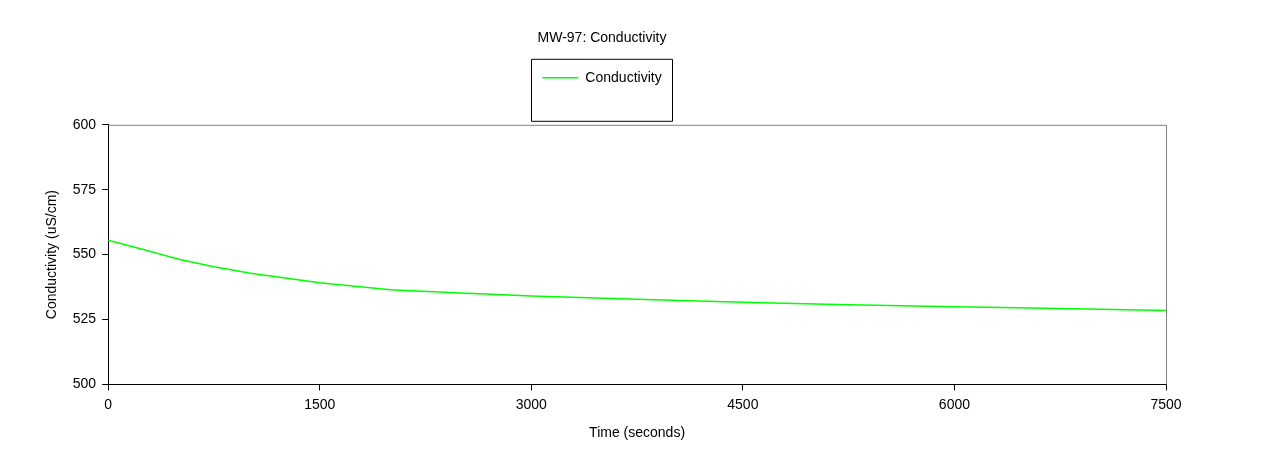 This screenshot has width=1266, height=462. I want to click on x-tick-label: 4500, so click(743, 403).